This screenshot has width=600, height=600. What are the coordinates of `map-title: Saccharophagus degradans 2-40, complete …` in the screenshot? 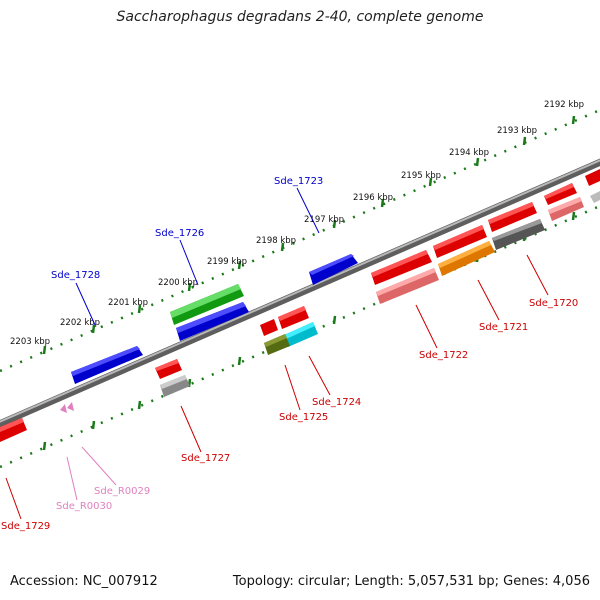 It's located at (300, 17).